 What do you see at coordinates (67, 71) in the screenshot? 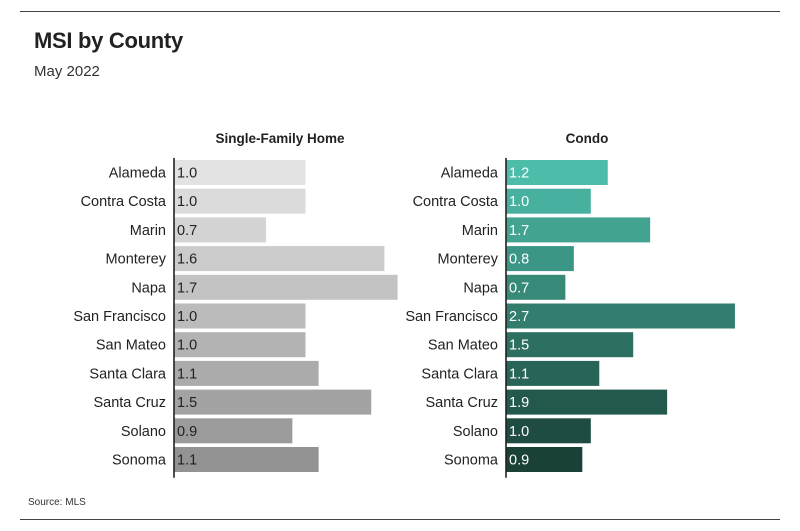
I see `chart-subtitle: May 2022` at bounding box center [67, 71].